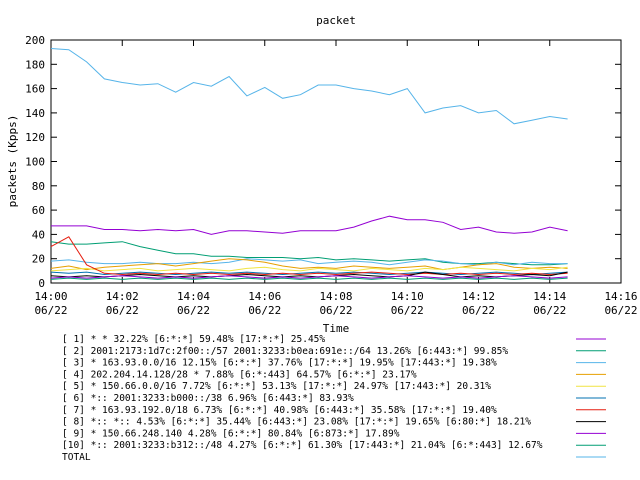 The width and height of the screenshot is (640, 480). What do you see at coordinates (35, 162) in the screenshot?
I see `y-tick-label: 100` at bounding box center [35, 162].